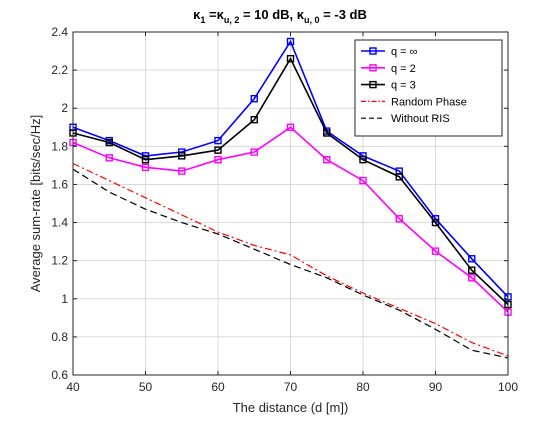 The width and height of the screenshot is (560, 425). What do you see at coordinates (59, 375) in the screenshot?
I see `y-tick-label: 0.6` at bounding box center [59, 375].